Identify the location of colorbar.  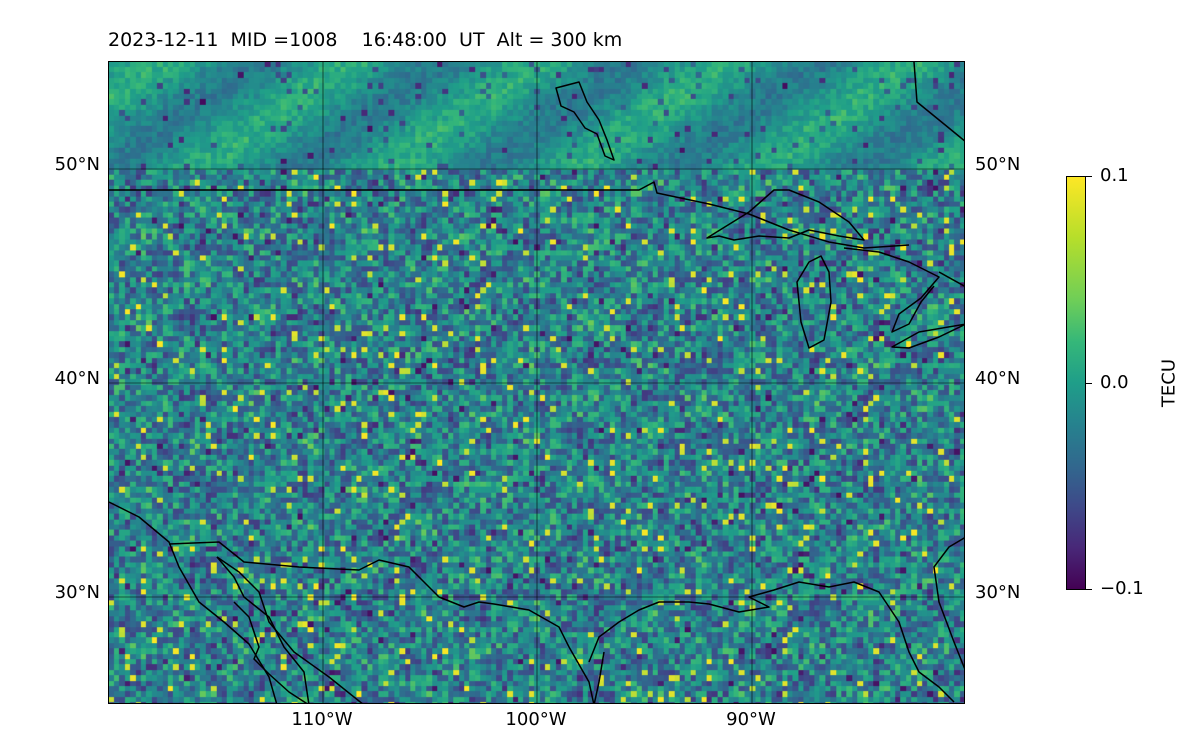
(1076, 383).